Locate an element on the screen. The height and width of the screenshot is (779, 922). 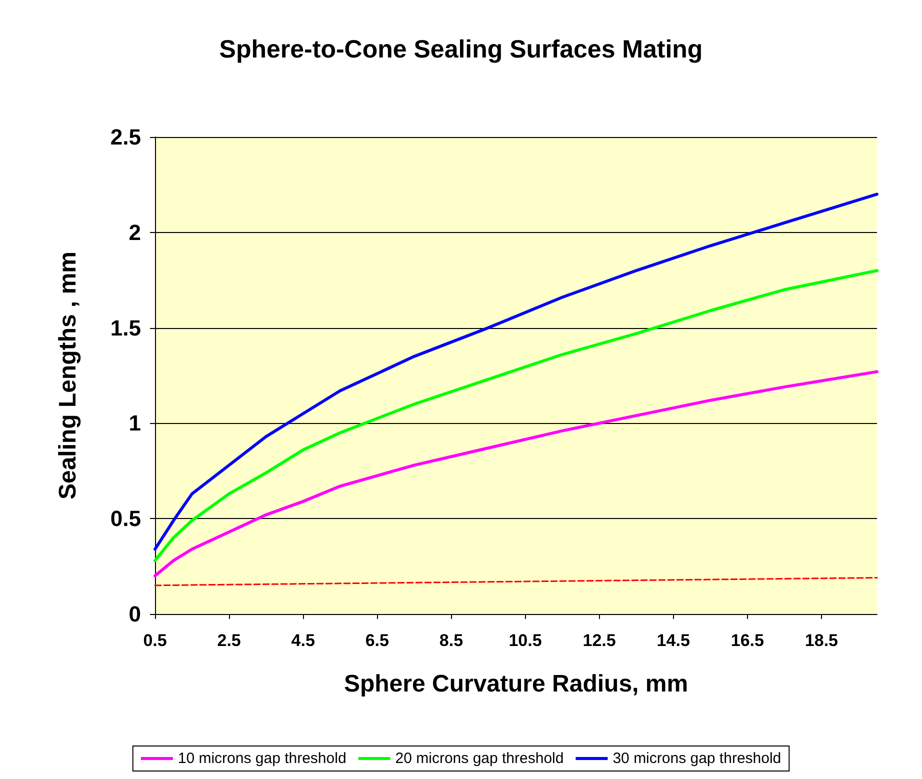
y-tick-label: 1.5 is located at coordinates (125, 327).